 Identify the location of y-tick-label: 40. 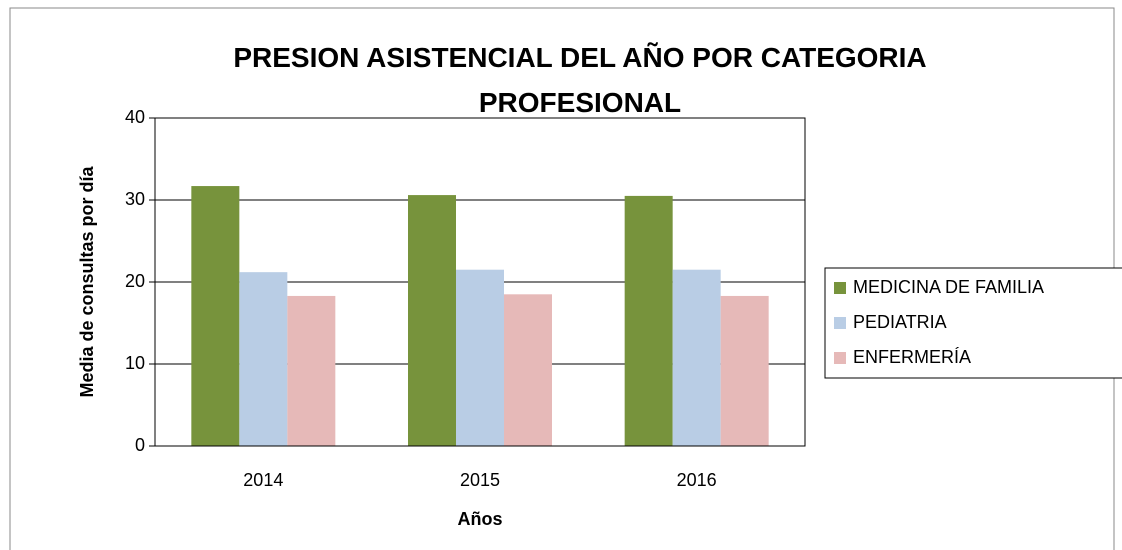
(135, 117).